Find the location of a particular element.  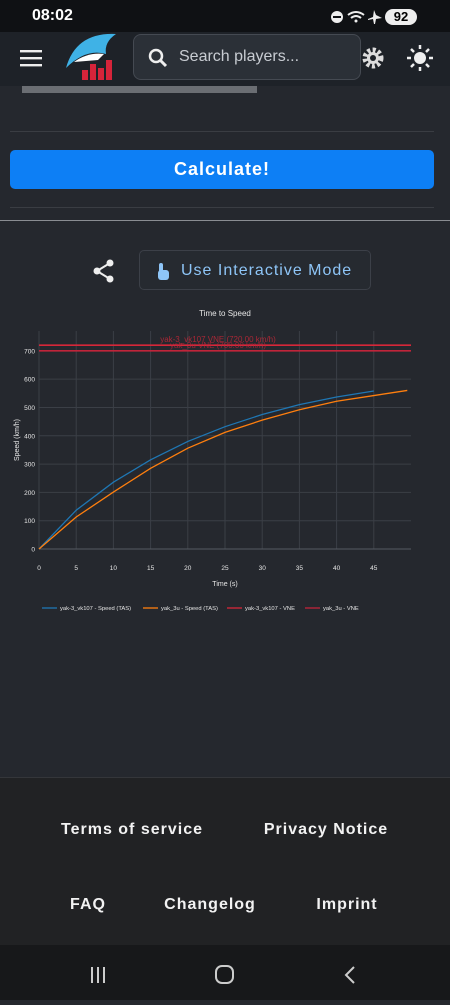

input-edge is located at coordinates (139, 89).